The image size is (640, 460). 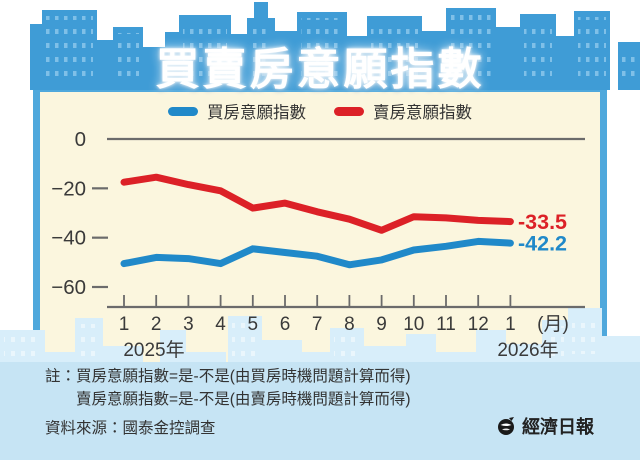 I want to click on publisher-credit: 經濟日報, so click(x=545, y=426).